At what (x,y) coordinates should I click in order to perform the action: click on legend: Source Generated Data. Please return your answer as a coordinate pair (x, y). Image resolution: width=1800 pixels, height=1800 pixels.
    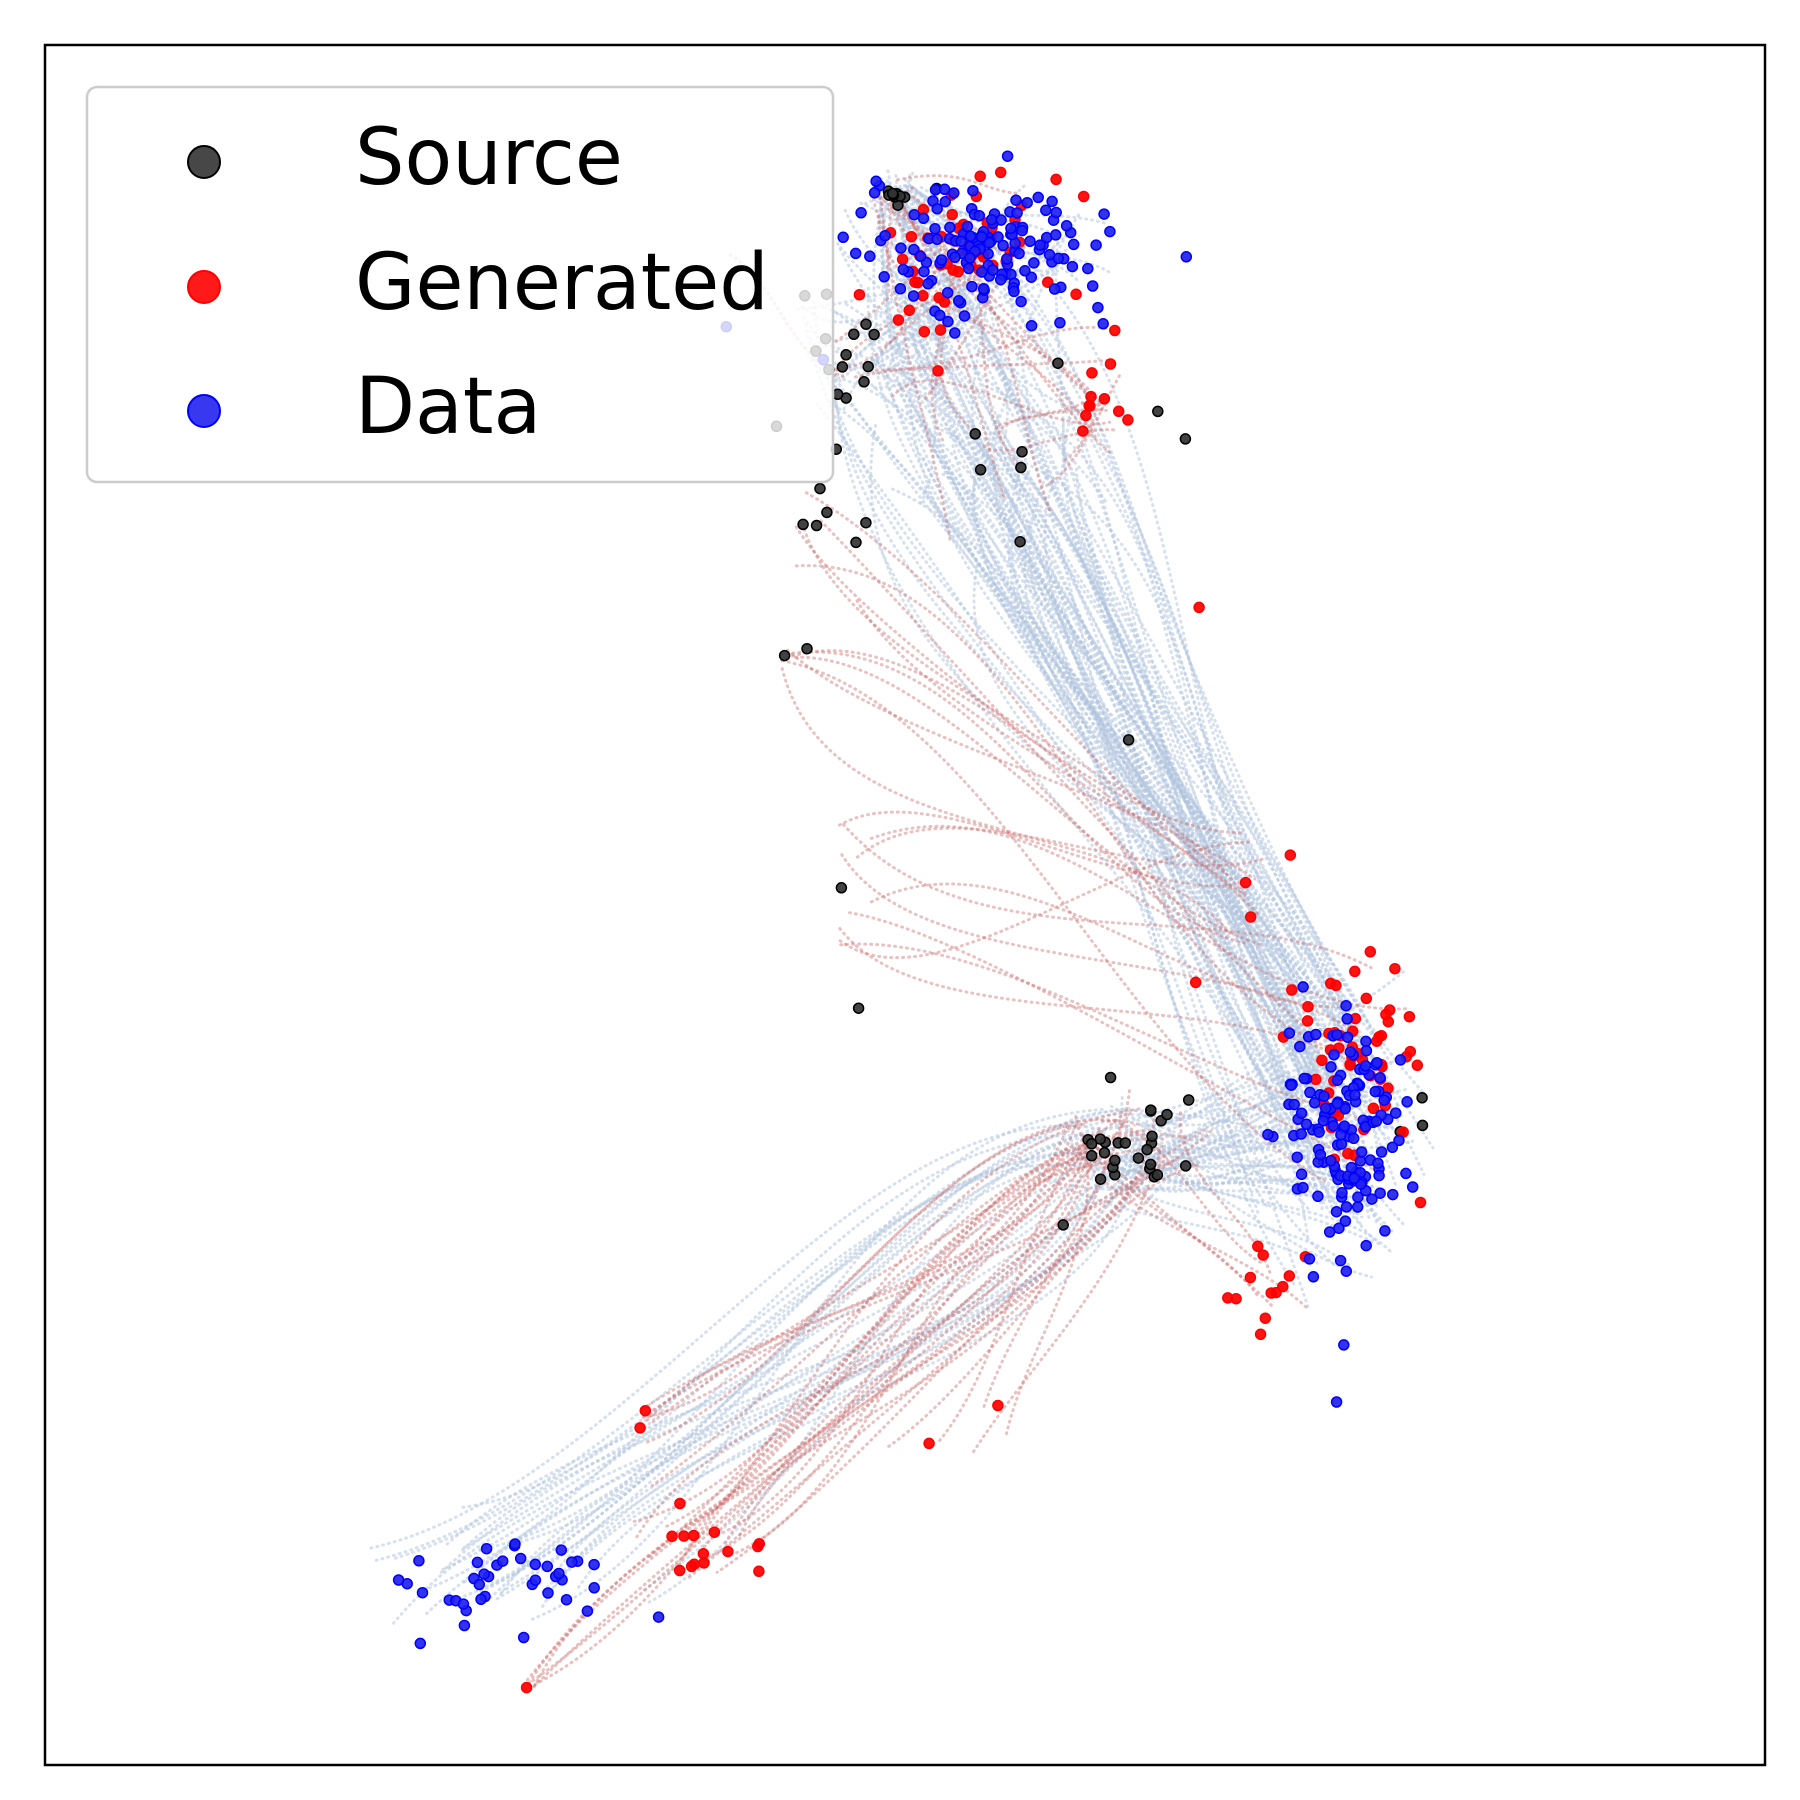
    Looking at the image, I should click on (460, 284).